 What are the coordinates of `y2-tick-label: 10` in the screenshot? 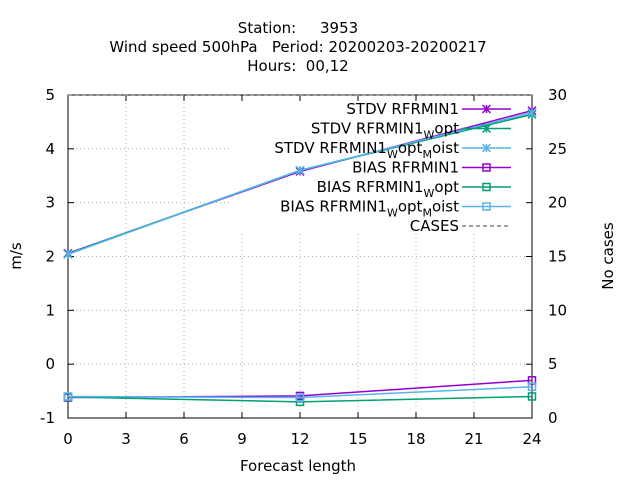 It's located at (557, 310).